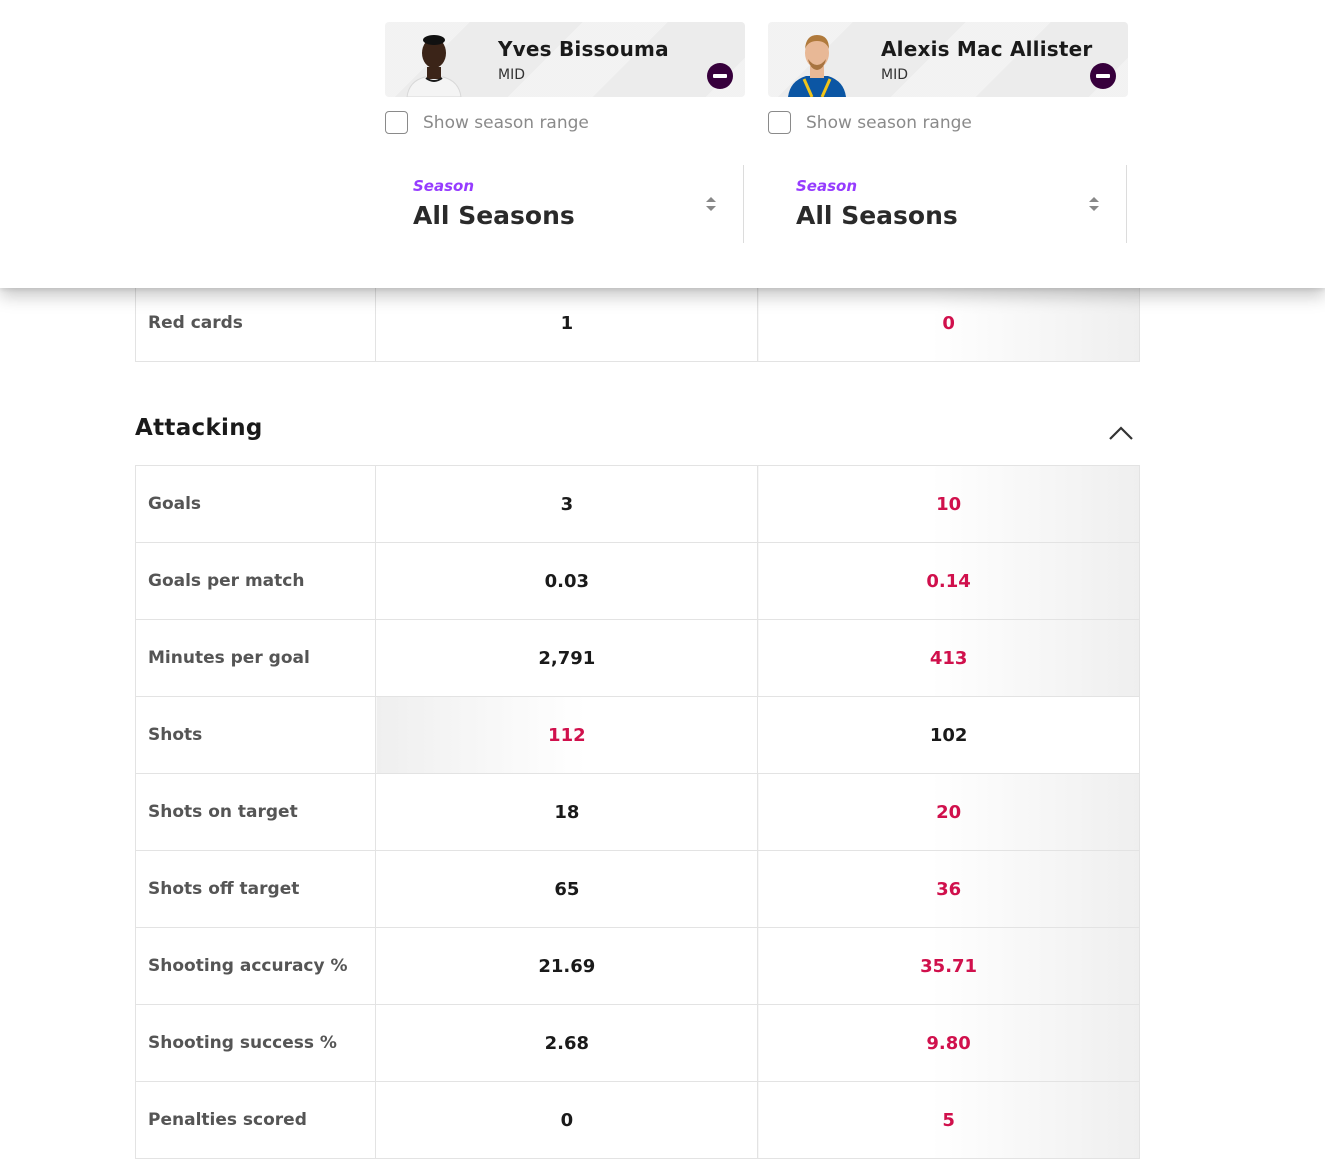 The height and width of the screenshot is (1159, 1325). What do you see at coordinates (948, 323) in the screenshot?
I see `stat-value-player2: 0` at bounding box center [948, 323].